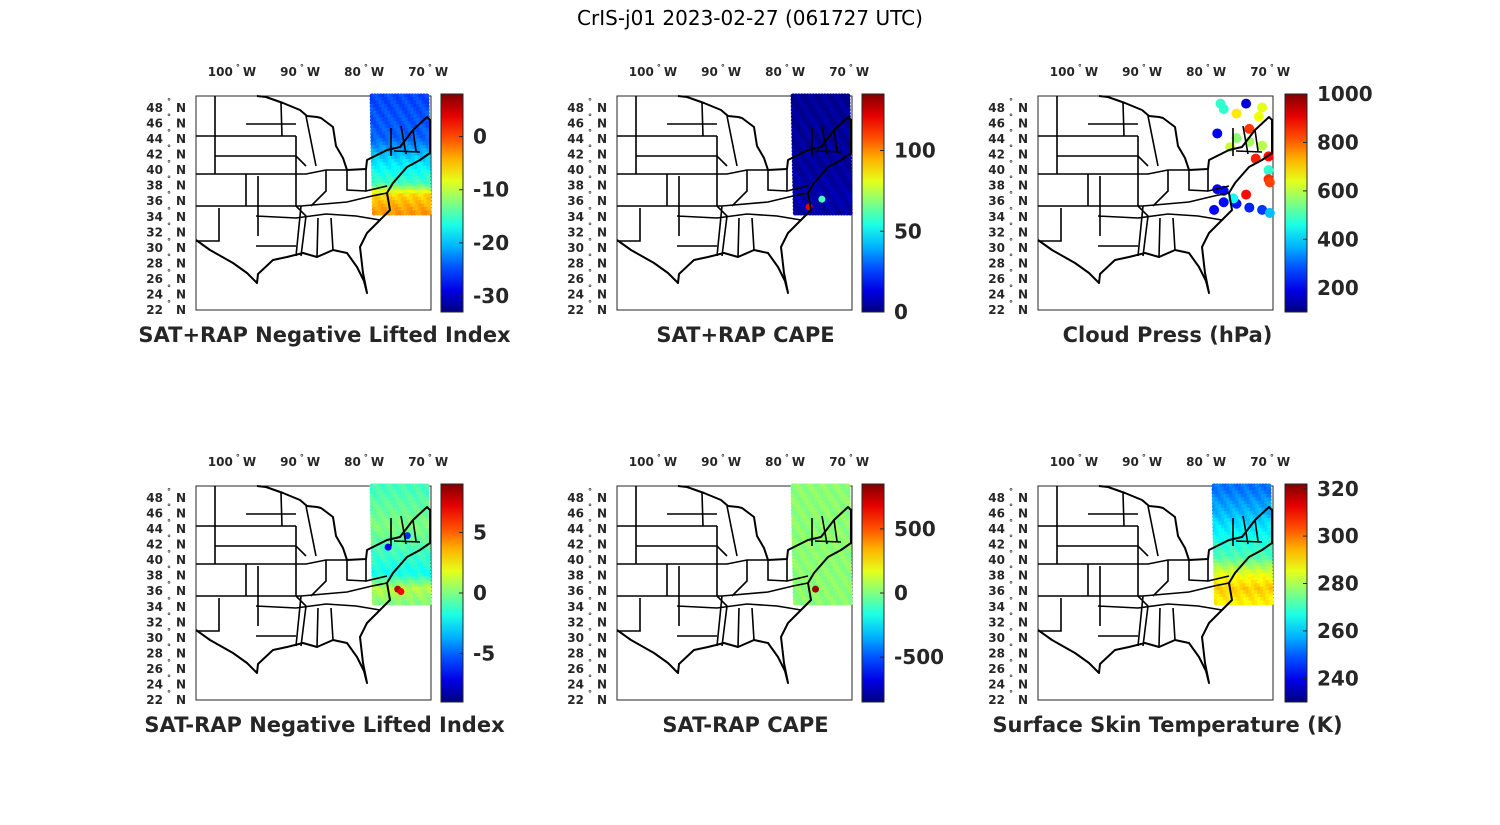  Describe the element at coordinates (996, 248) in the screenshot. I see `lat-tick-label: 30` at that location.